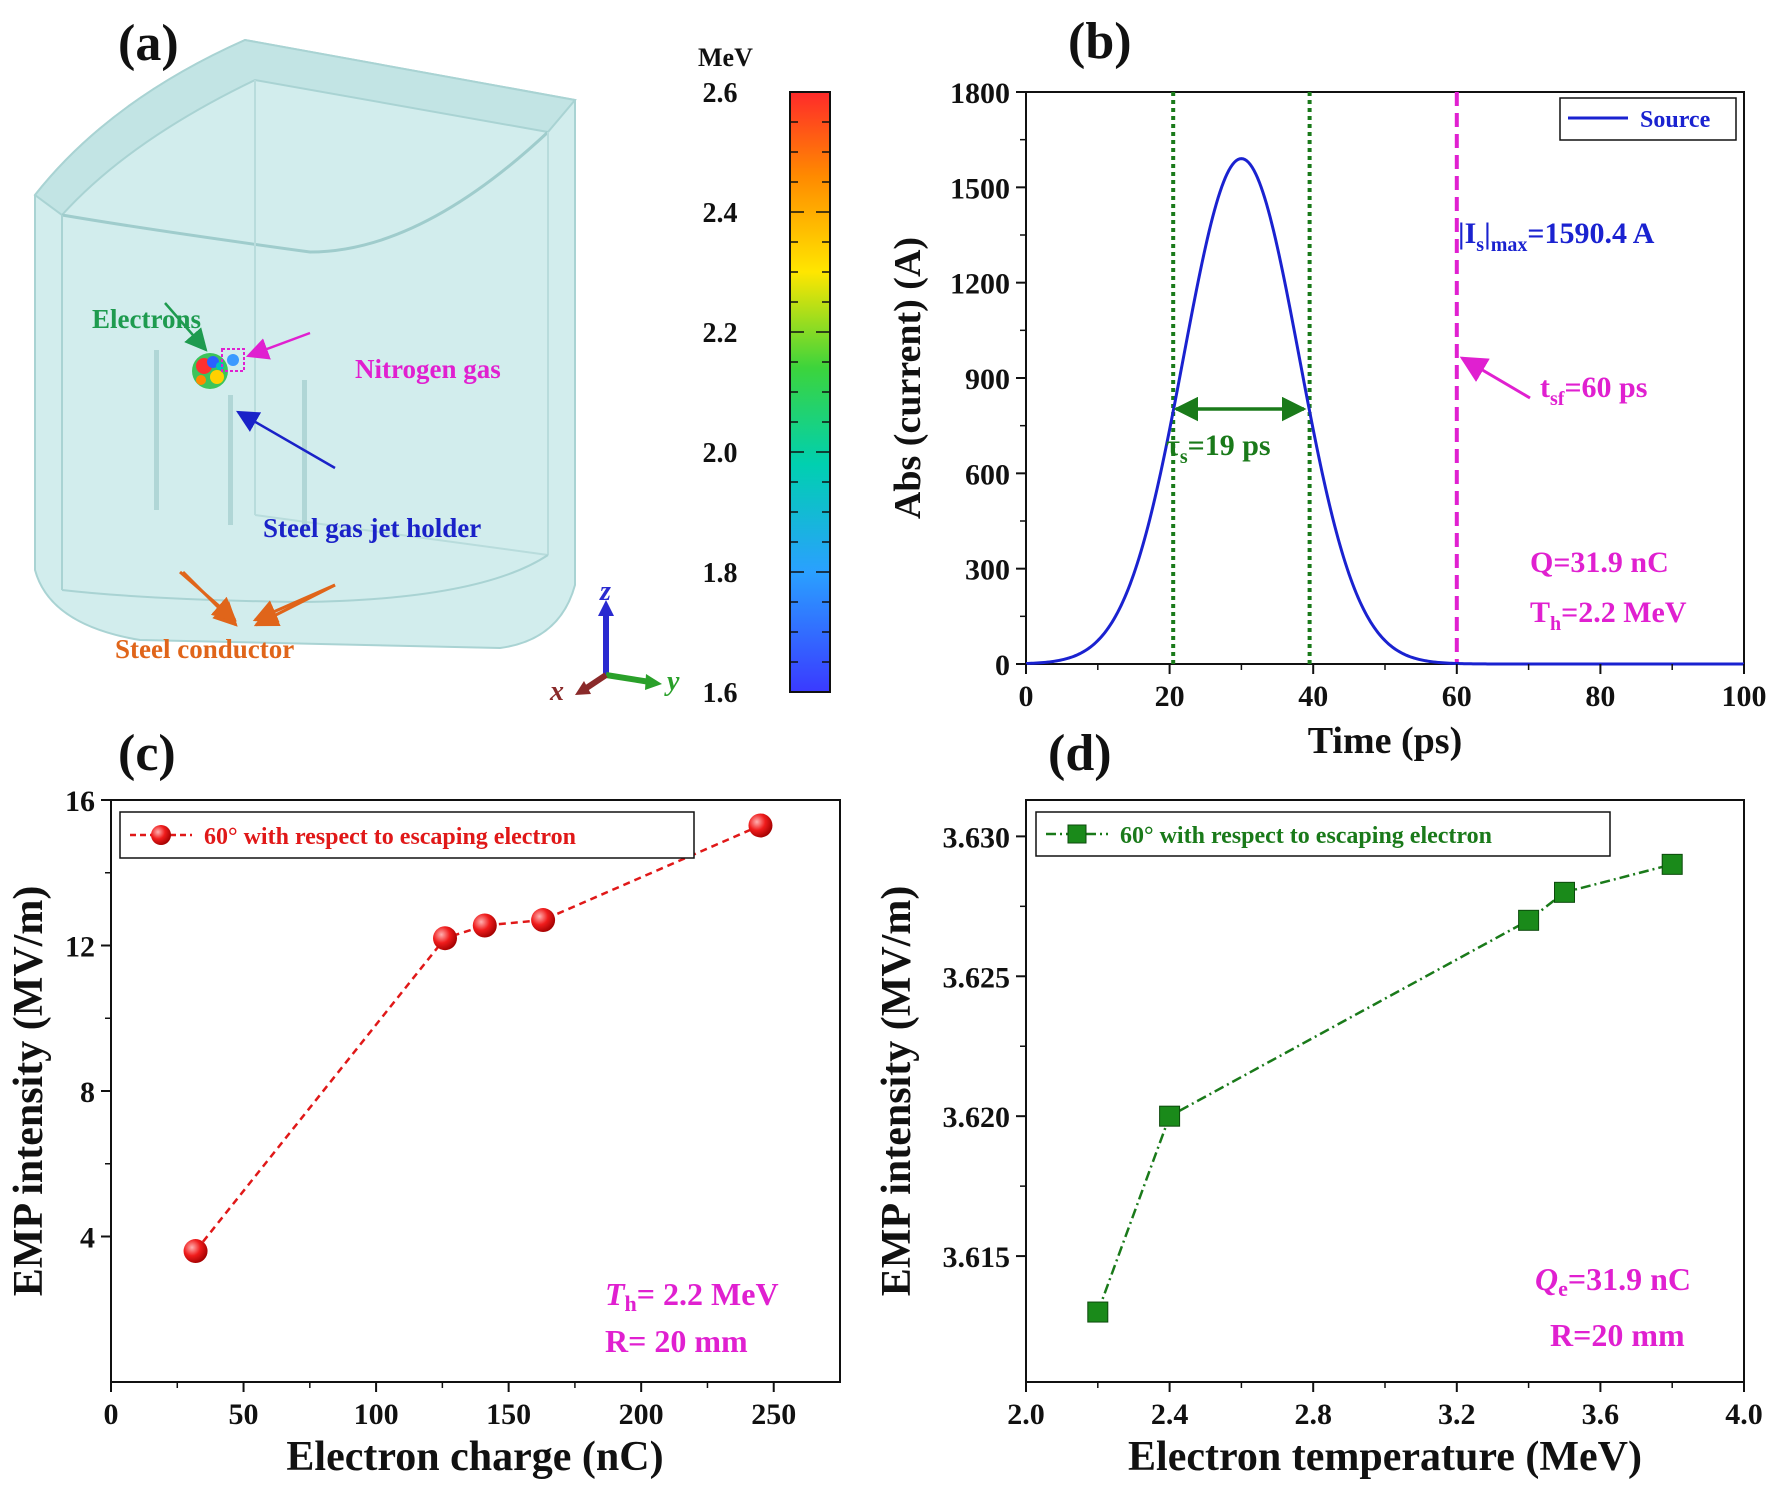 The width and height of the screenshot is (1777, 1494). I want to click on x-tick-label: 4.0, so click(1744, 1414).